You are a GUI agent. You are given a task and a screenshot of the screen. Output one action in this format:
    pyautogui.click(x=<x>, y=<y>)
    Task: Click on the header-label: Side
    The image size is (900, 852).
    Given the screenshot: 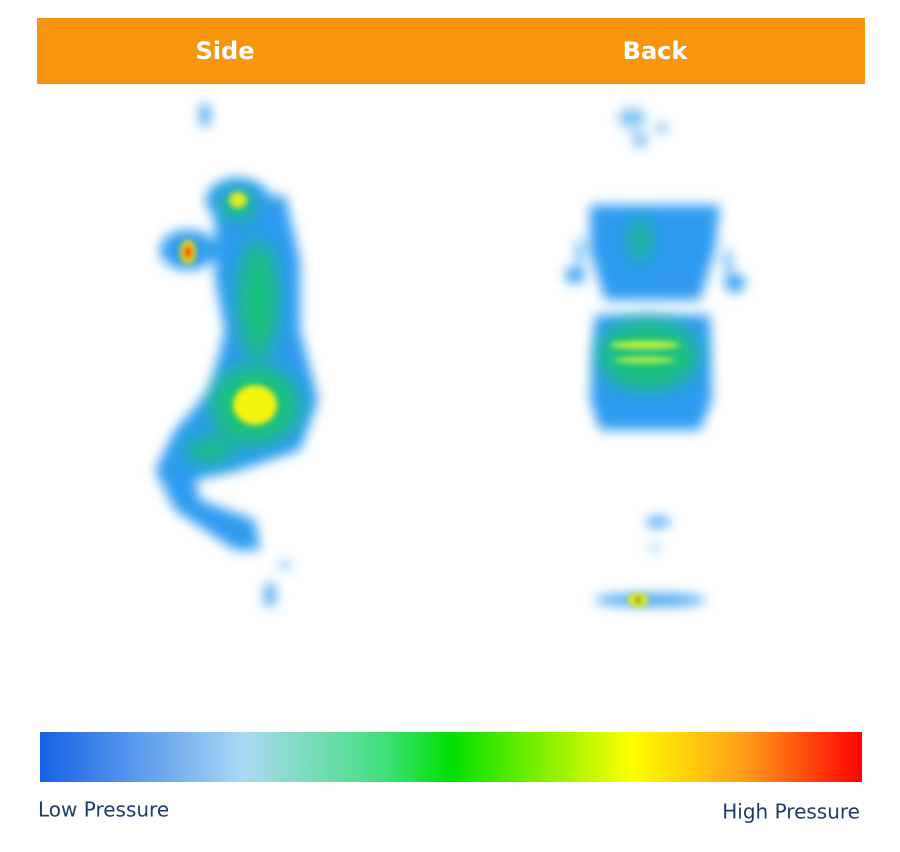 What is the action you would take?
    pyautogui.click(x=225, y=51)
    